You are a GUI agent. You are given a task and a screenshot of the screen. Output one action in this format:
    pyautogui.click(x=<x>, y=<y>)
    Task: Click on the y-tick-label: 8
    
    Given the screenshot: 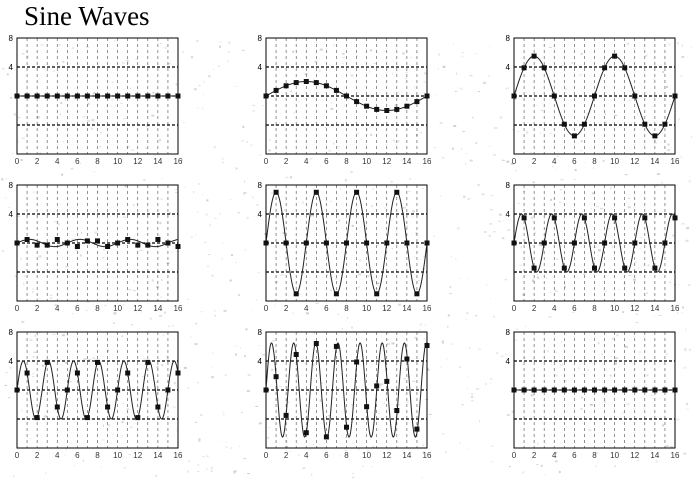 What is the action you would take?
    pyautogui.click(x=508, y=38)
    